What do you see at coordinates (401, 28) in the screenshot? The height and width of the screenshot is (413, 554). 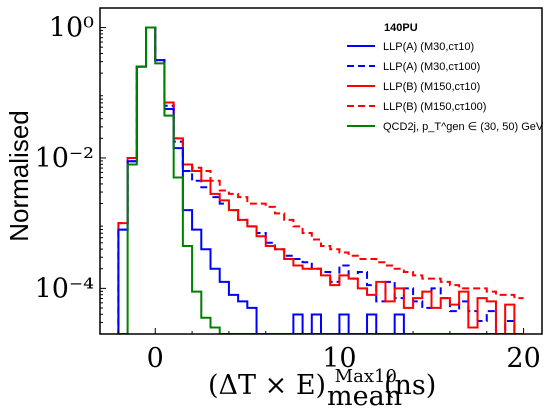 I see `legend-title: 140PU` at bounding box center [401, 28].